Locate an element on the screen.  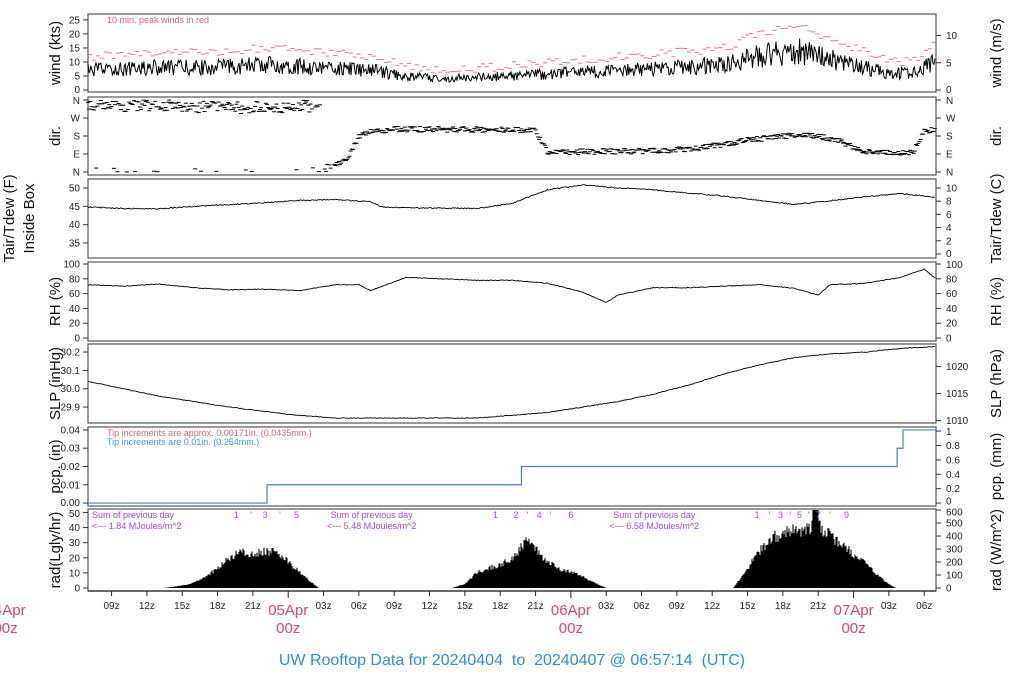
y-tick-label-left: E is located at coordinates (76, 155).